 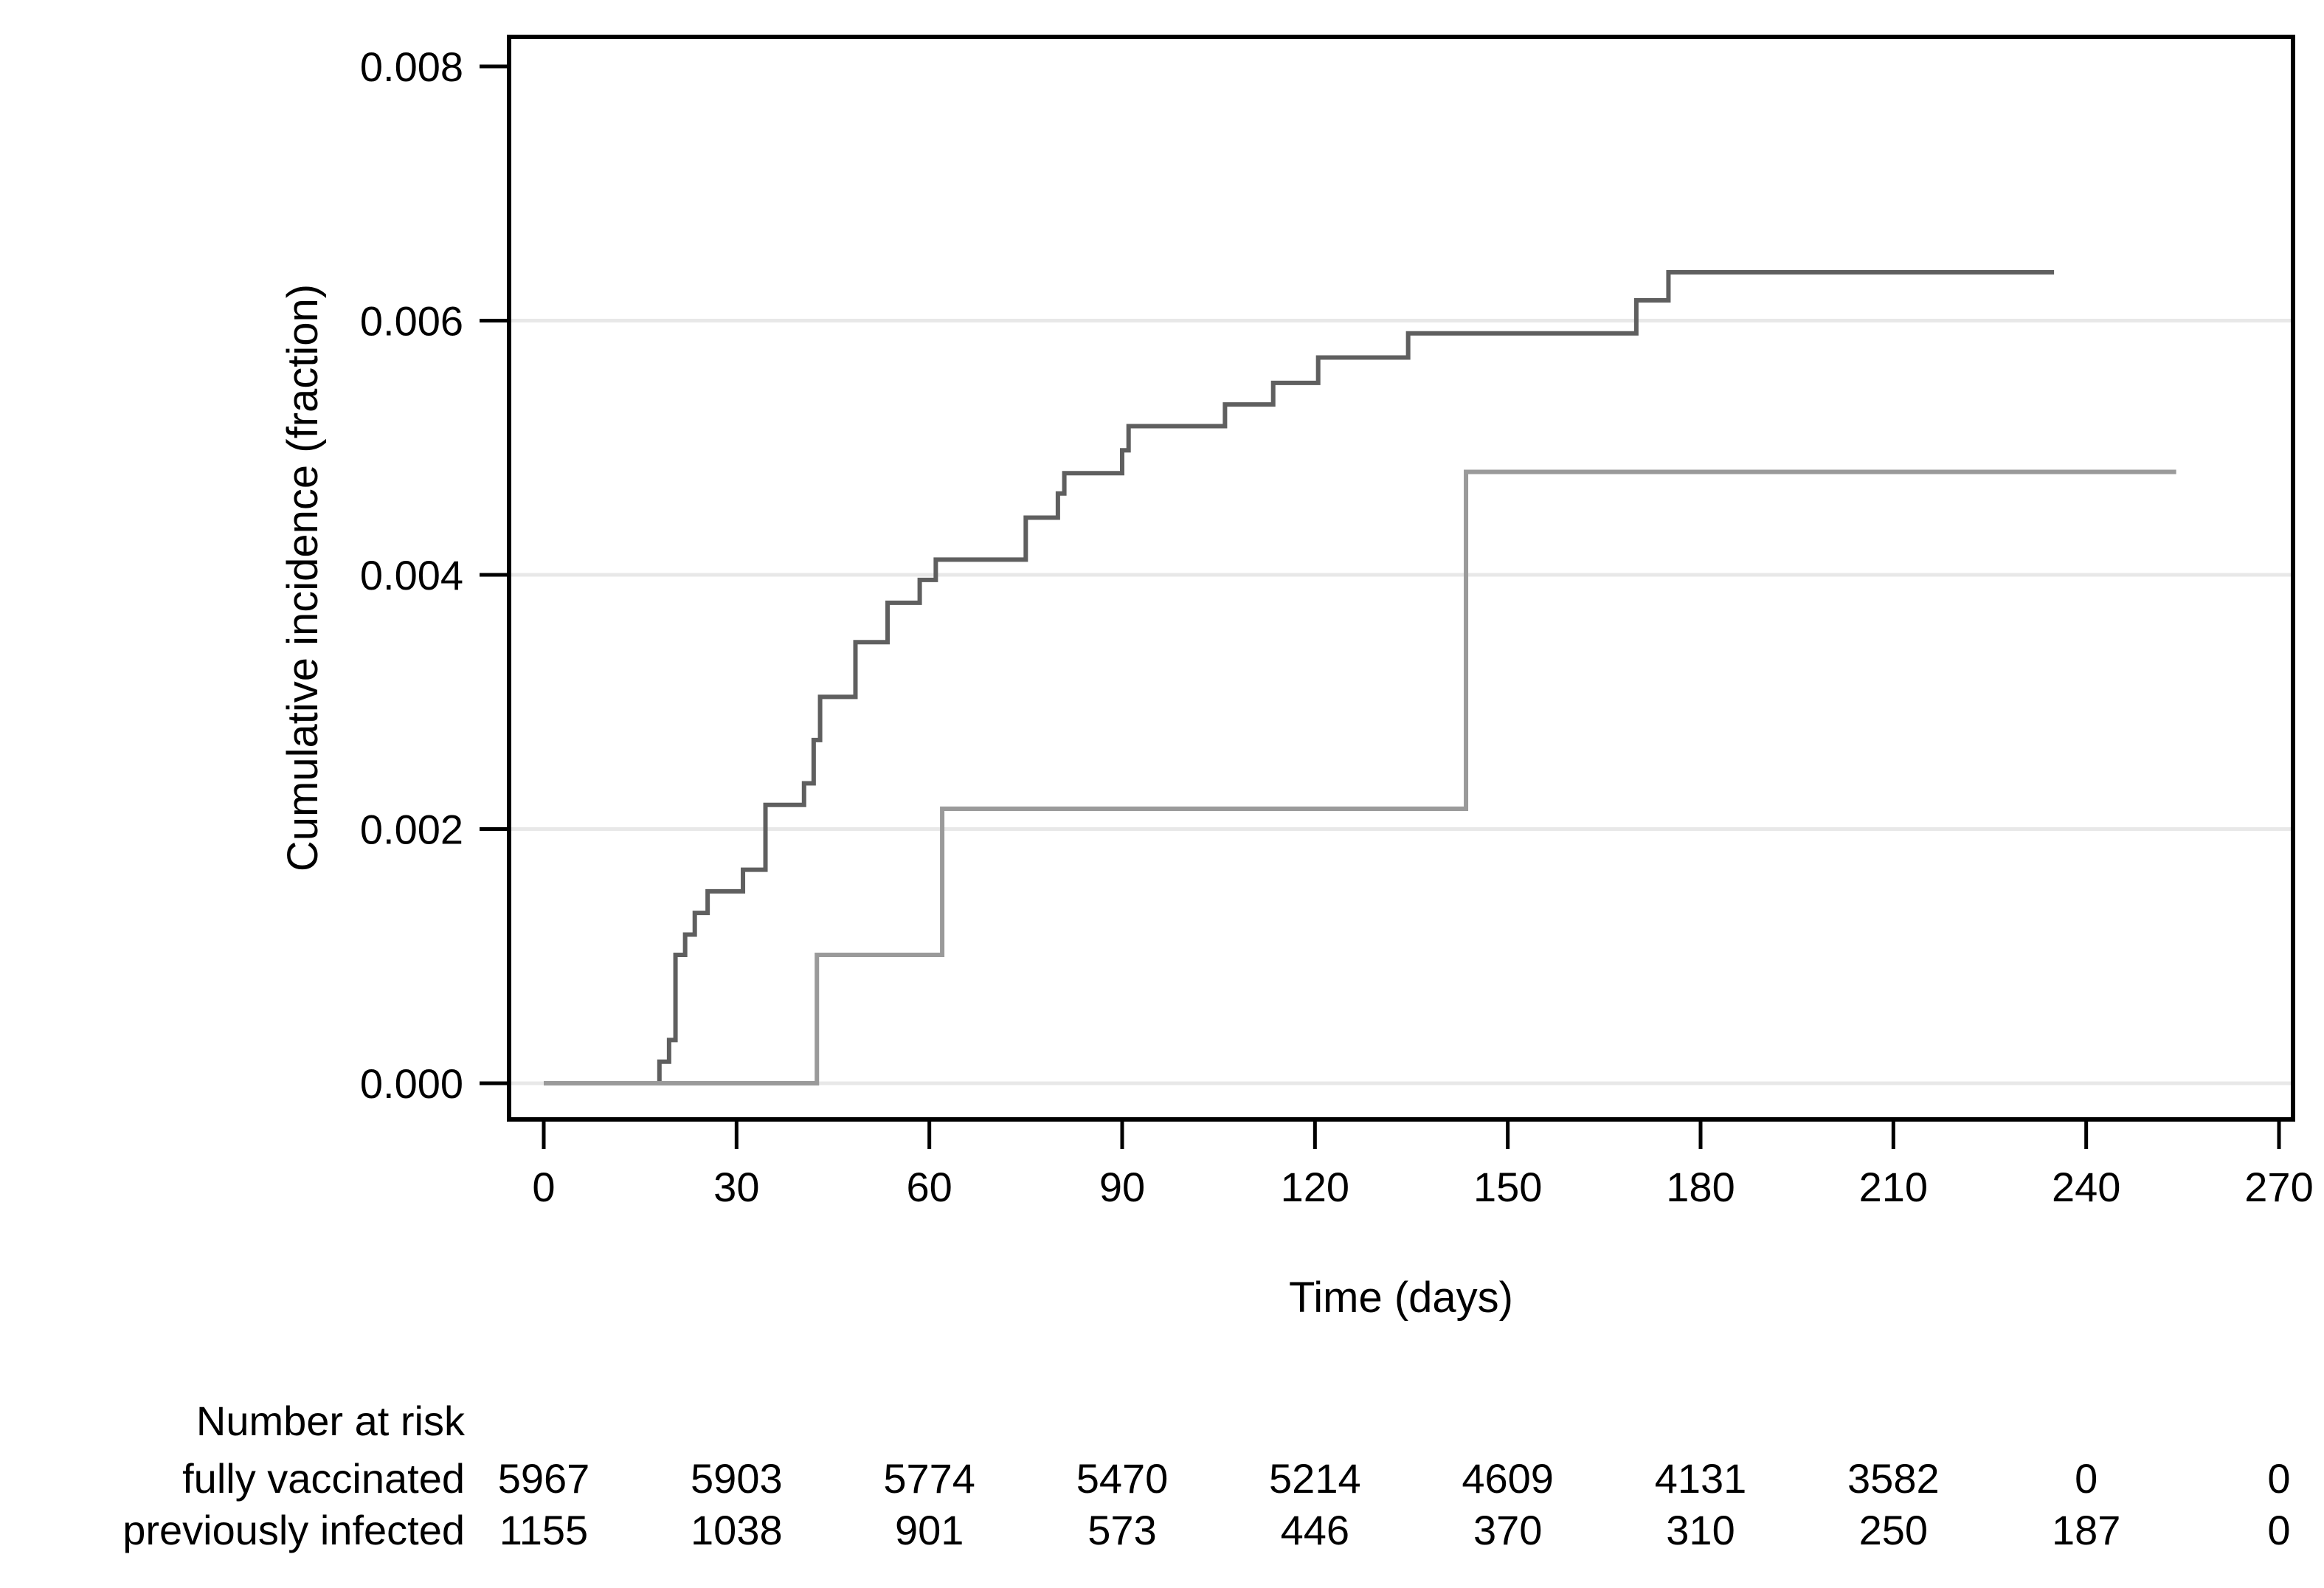 I want to click on x-tick-label: 150, so click(x=1507, y=1187).